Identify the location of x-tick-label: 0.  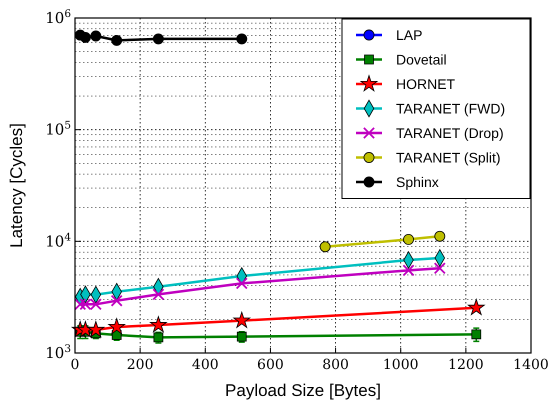
(75, 365).